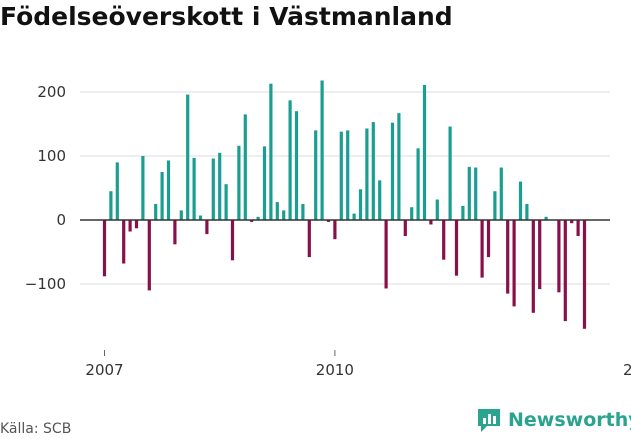 The image size is (631, 439). I want to click on newsworthy-logo: Newsworthy, so click(553, 420).